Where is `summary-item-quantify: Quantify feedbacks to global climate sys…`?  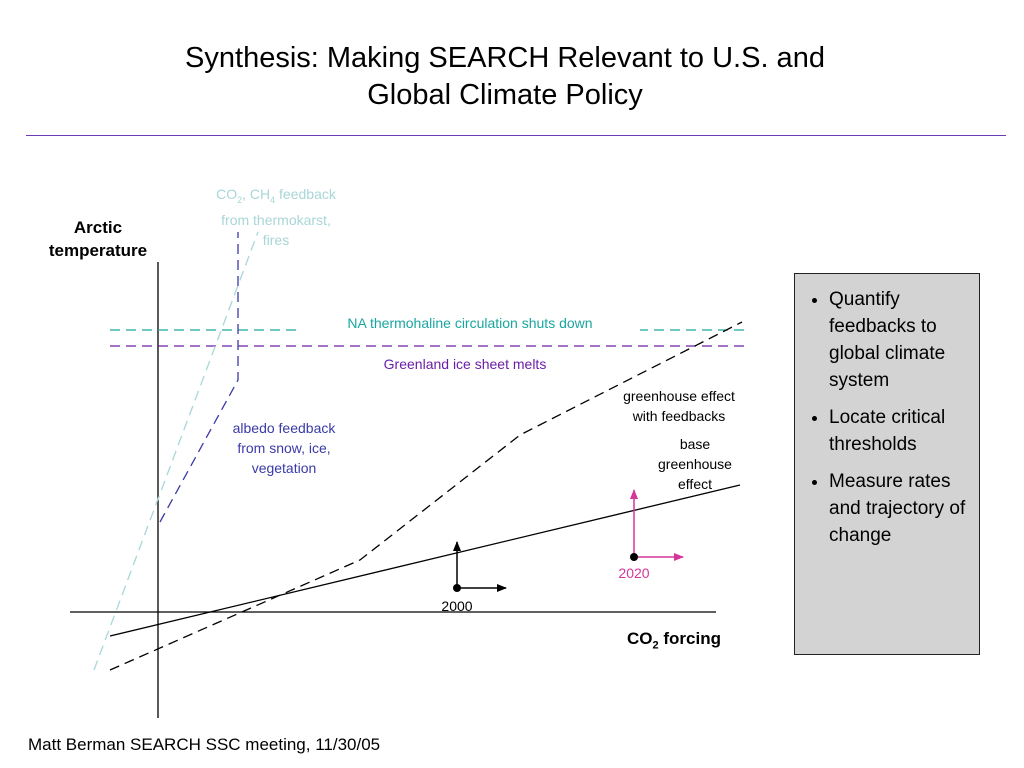
summary-item-quantify: Quantify feedbacks to global climate sys… is located at coordinates (901, 340).